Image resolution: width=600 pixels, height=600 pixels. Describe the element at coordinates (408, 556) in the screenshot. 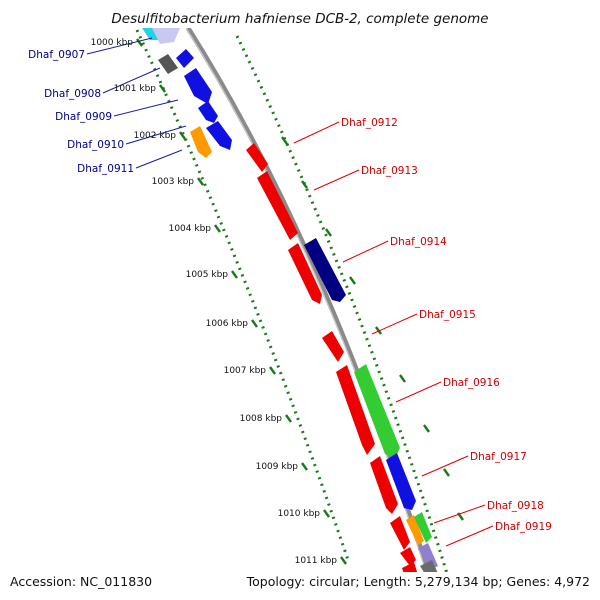

I see `gene-arrow-dhaf-0919b` at that location.